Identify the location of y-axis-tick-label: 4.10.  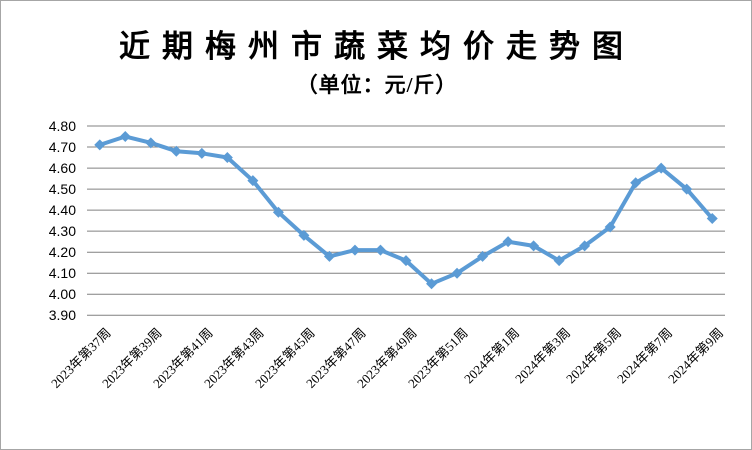
(62, 273).